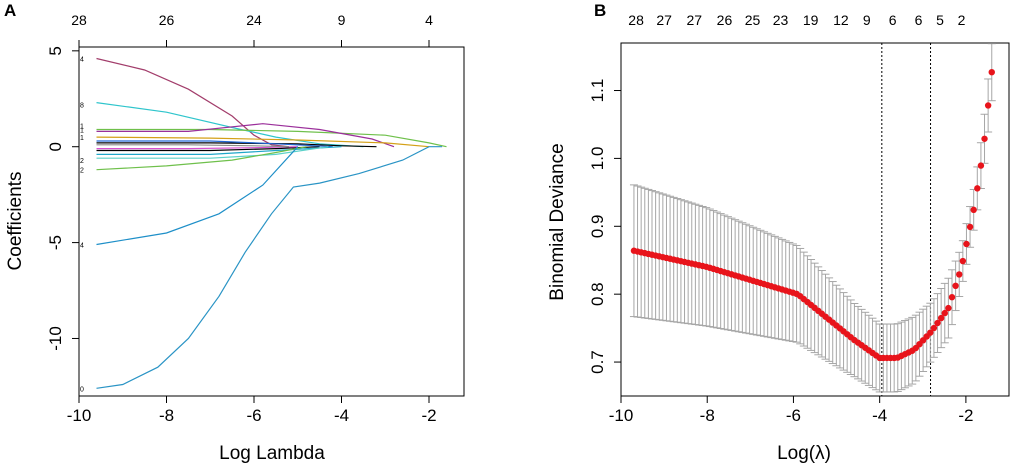 This screenshot has width=1013, height=469. I want to click on panel-a-x-axis: -10 -8 -6 -4 -2, so click(252, 410).